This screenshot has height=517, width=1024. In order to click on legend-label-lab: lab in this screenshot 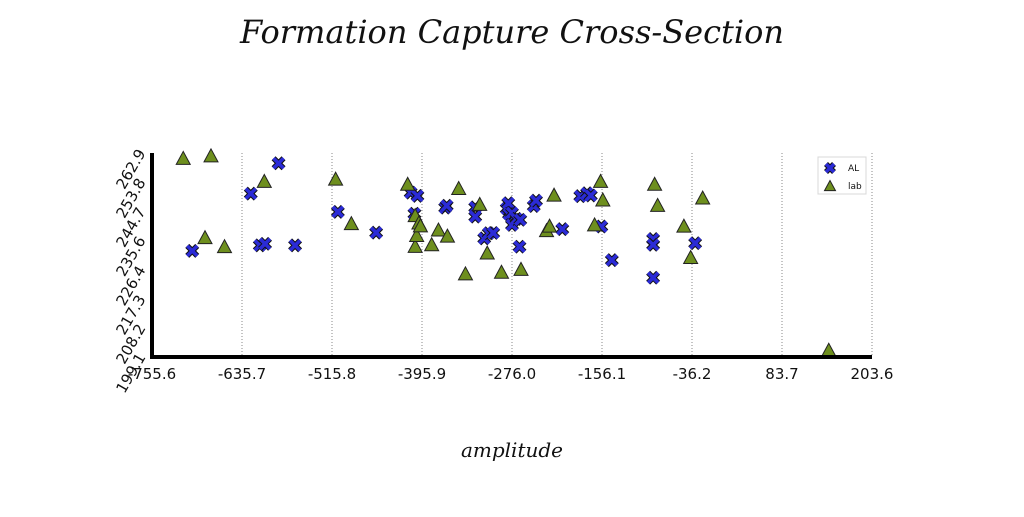, I will do `click(855, 187)`.